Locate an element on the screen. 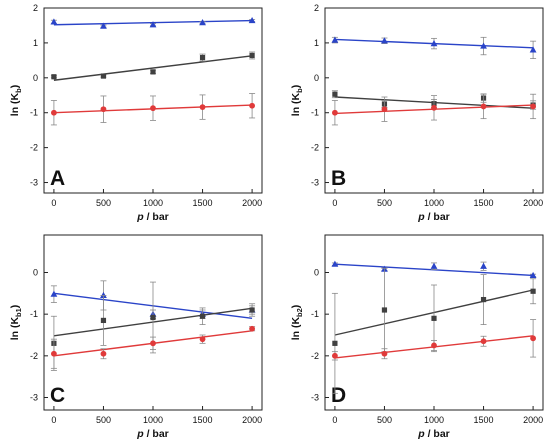  series-square is located at coordinates (153, 326).